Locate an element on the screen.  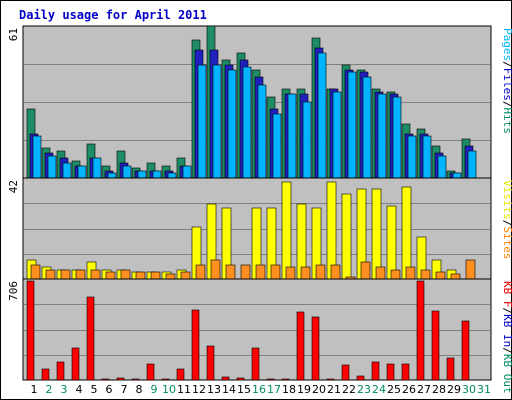
panel-top-ymax-label: 61 is located at coordinates (13, 34).